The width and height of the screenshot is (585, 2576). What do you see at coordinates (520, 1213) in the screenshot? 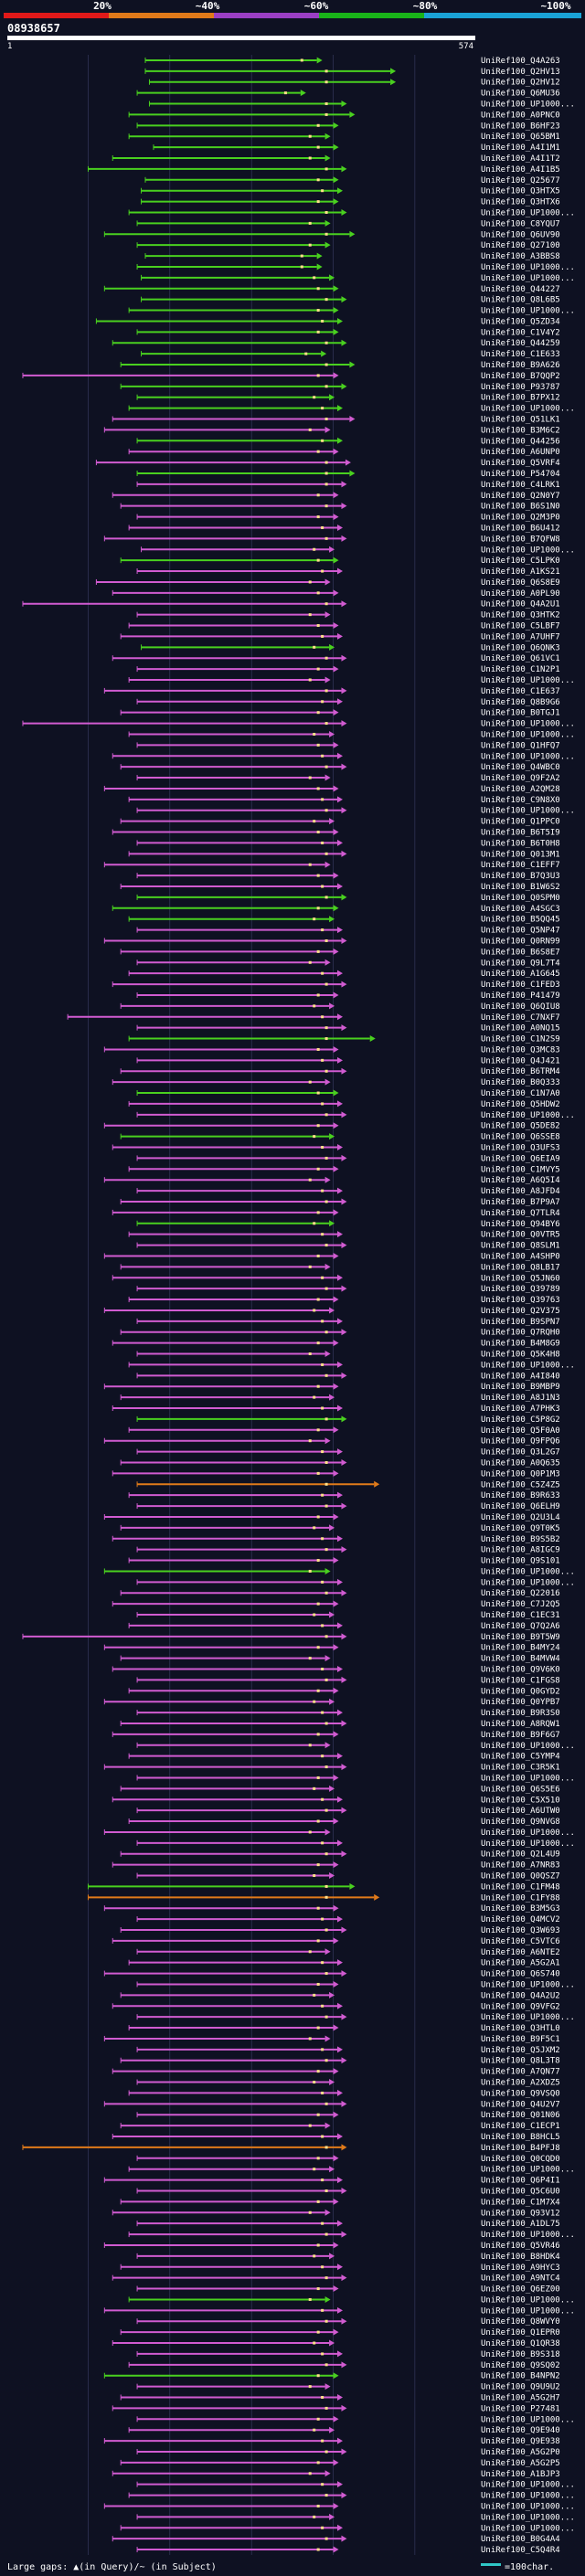
I see `hit-label: UniRef100_Q7TLR4` at bounding box center [520, 1213].